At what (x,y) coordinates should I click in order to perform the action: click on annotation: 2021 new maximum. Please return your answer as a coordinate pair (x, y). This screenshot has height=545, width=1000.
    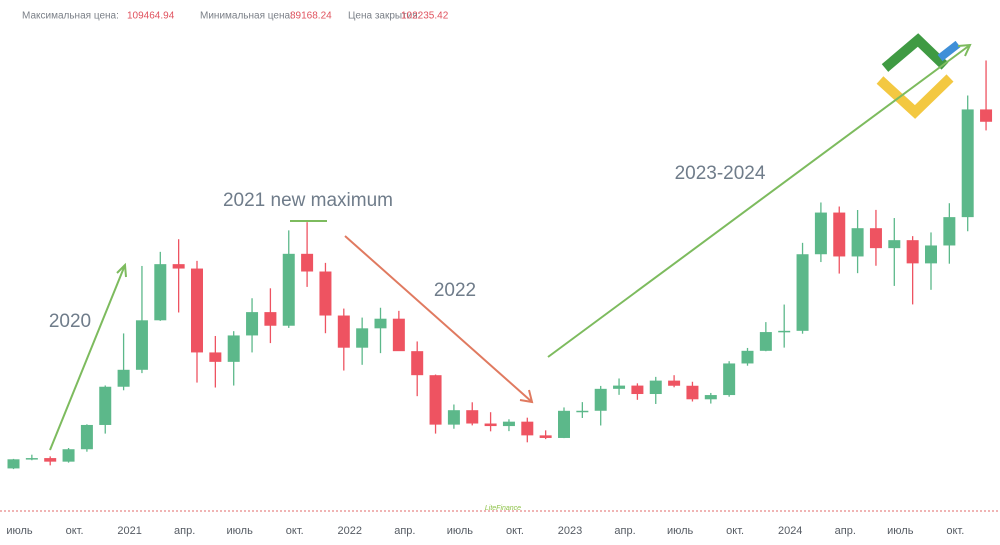
    Looking at the image, I should click on (308, 200).